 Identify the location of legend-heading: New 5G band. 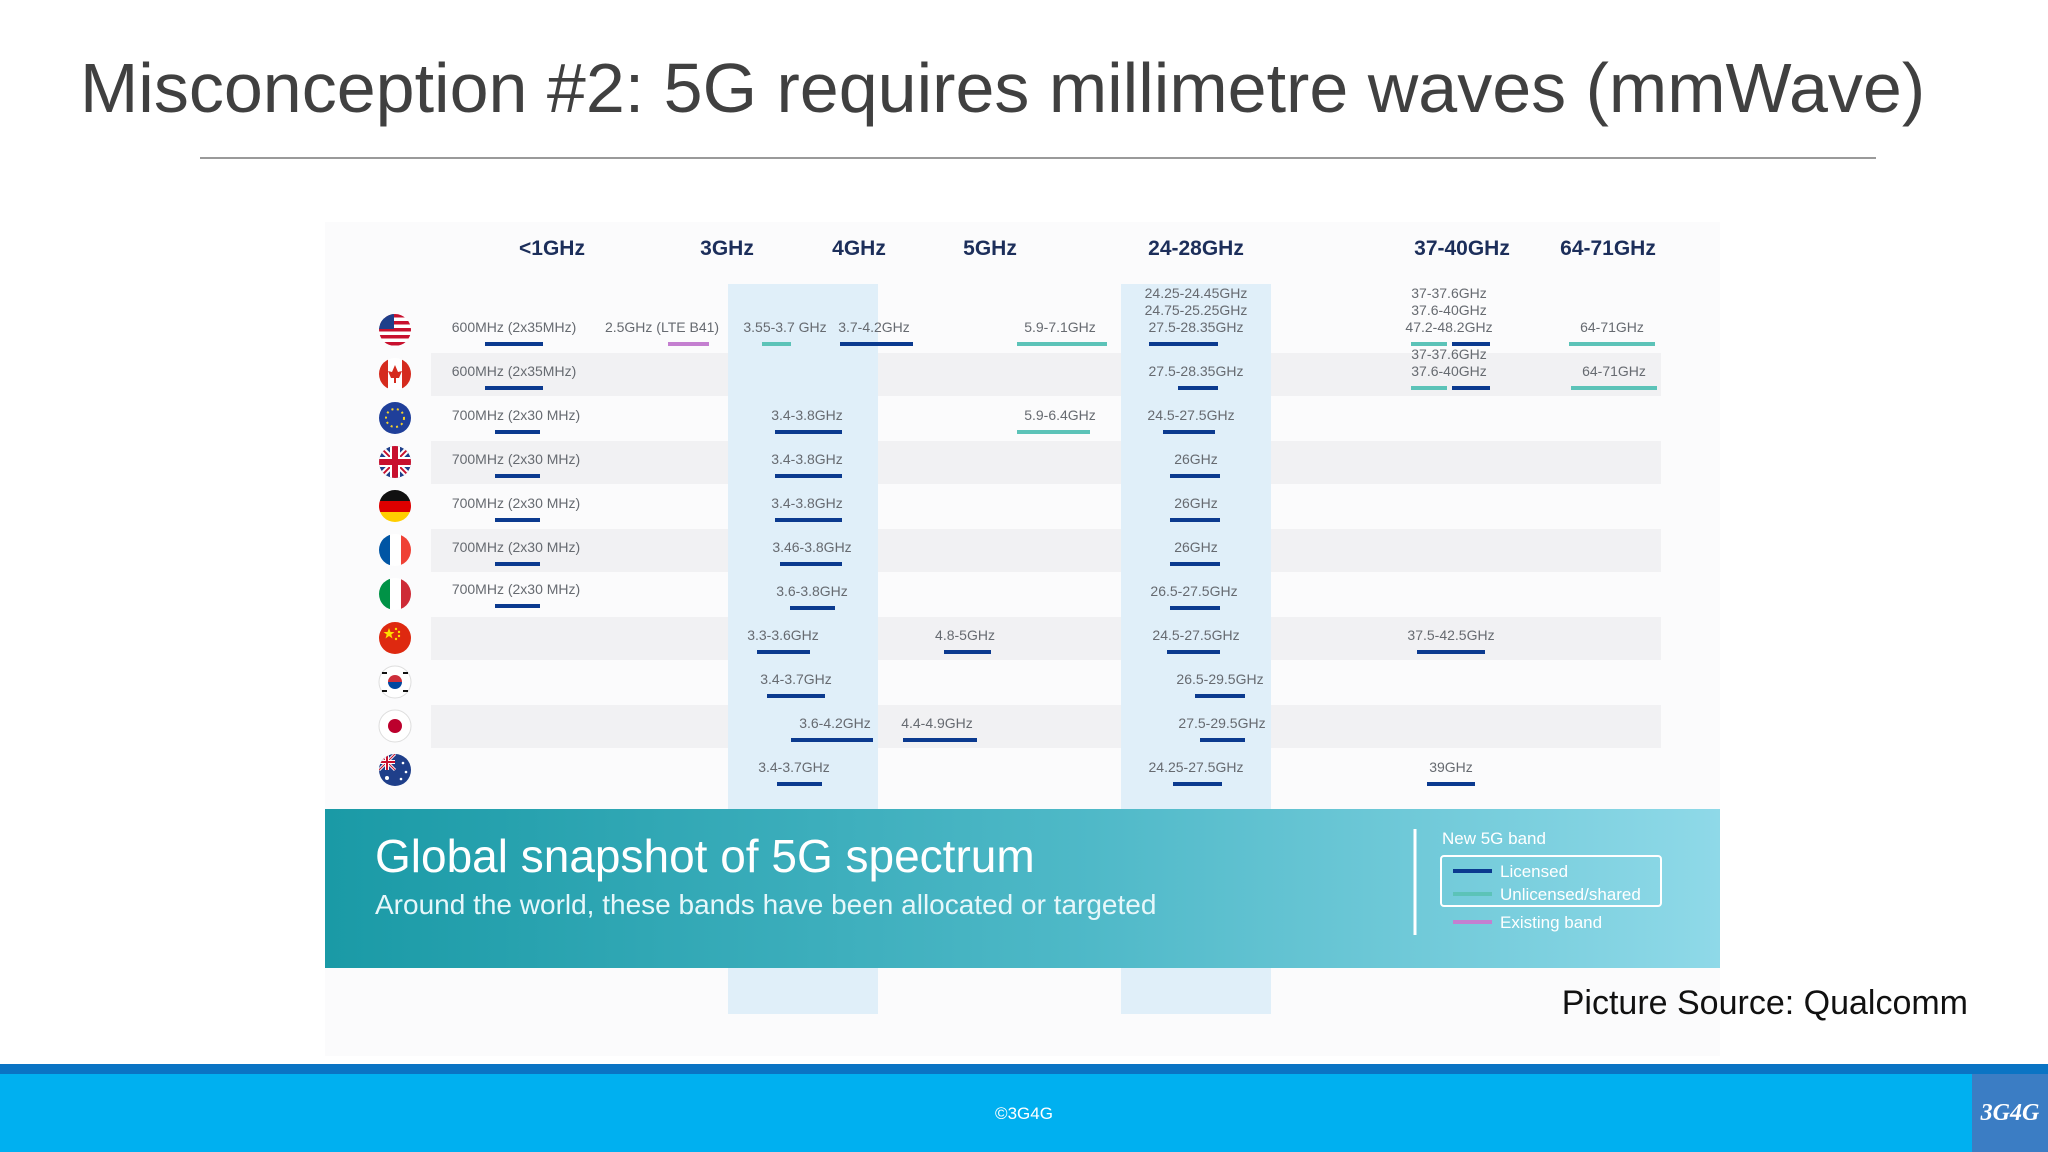
(1494, 838).